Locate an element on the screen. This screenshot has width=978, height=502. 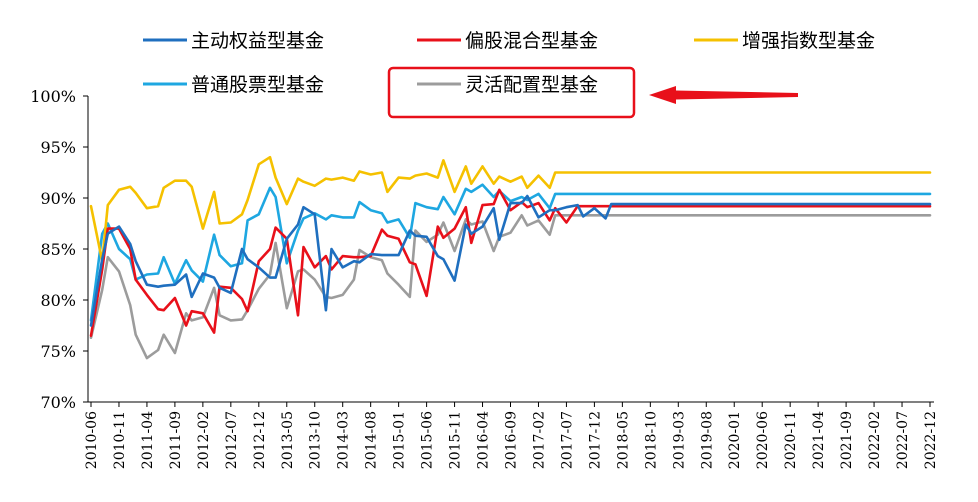
x-tick-label: 2021-09 is located at coordinates (847, 440).